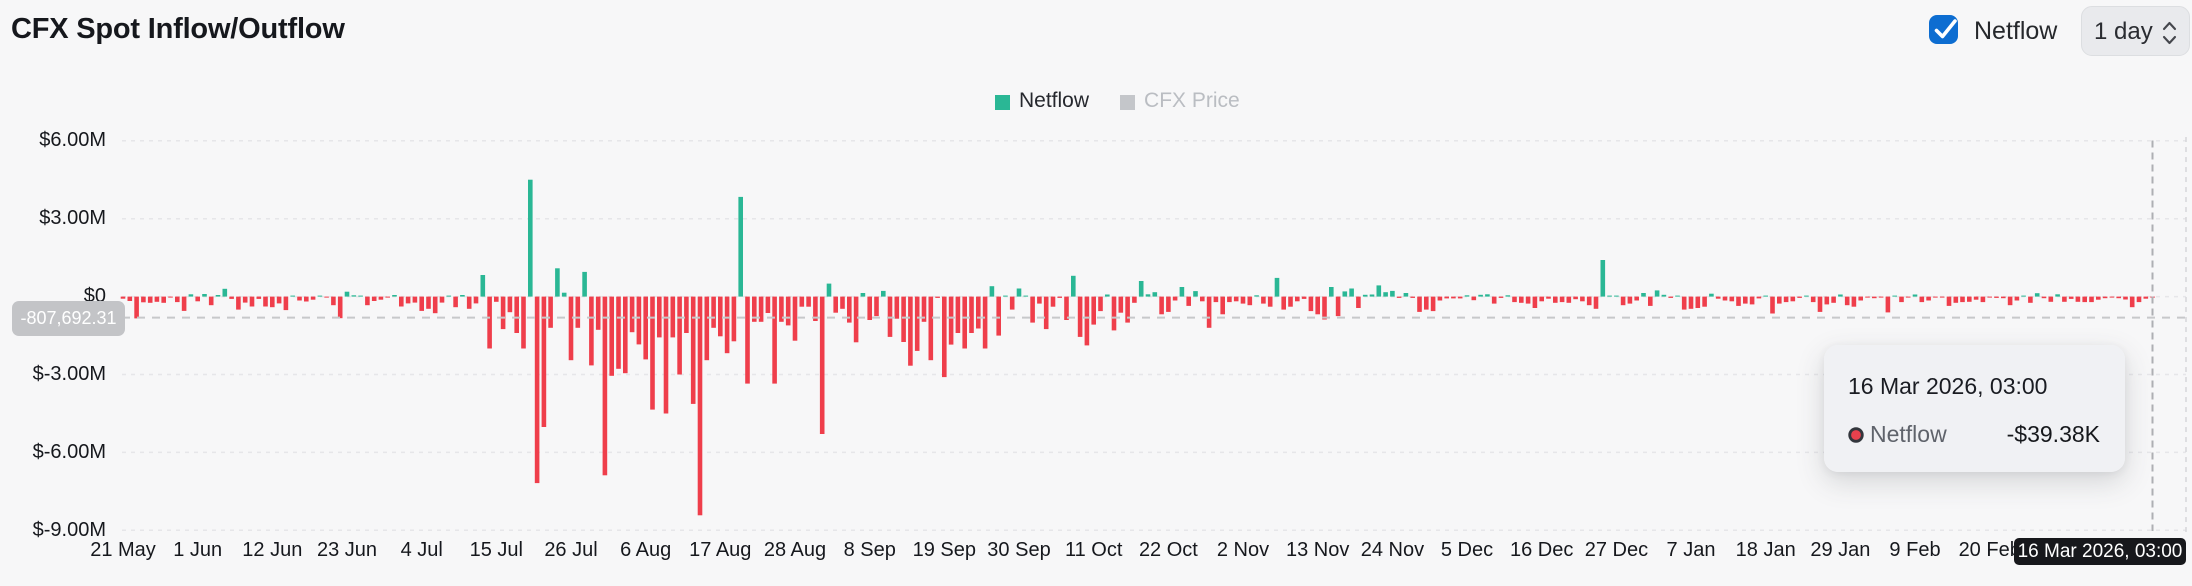  Describe the element at coordinates (1766, 550) in the screenshot. I see `svg-text: 18 Jan` at that location.